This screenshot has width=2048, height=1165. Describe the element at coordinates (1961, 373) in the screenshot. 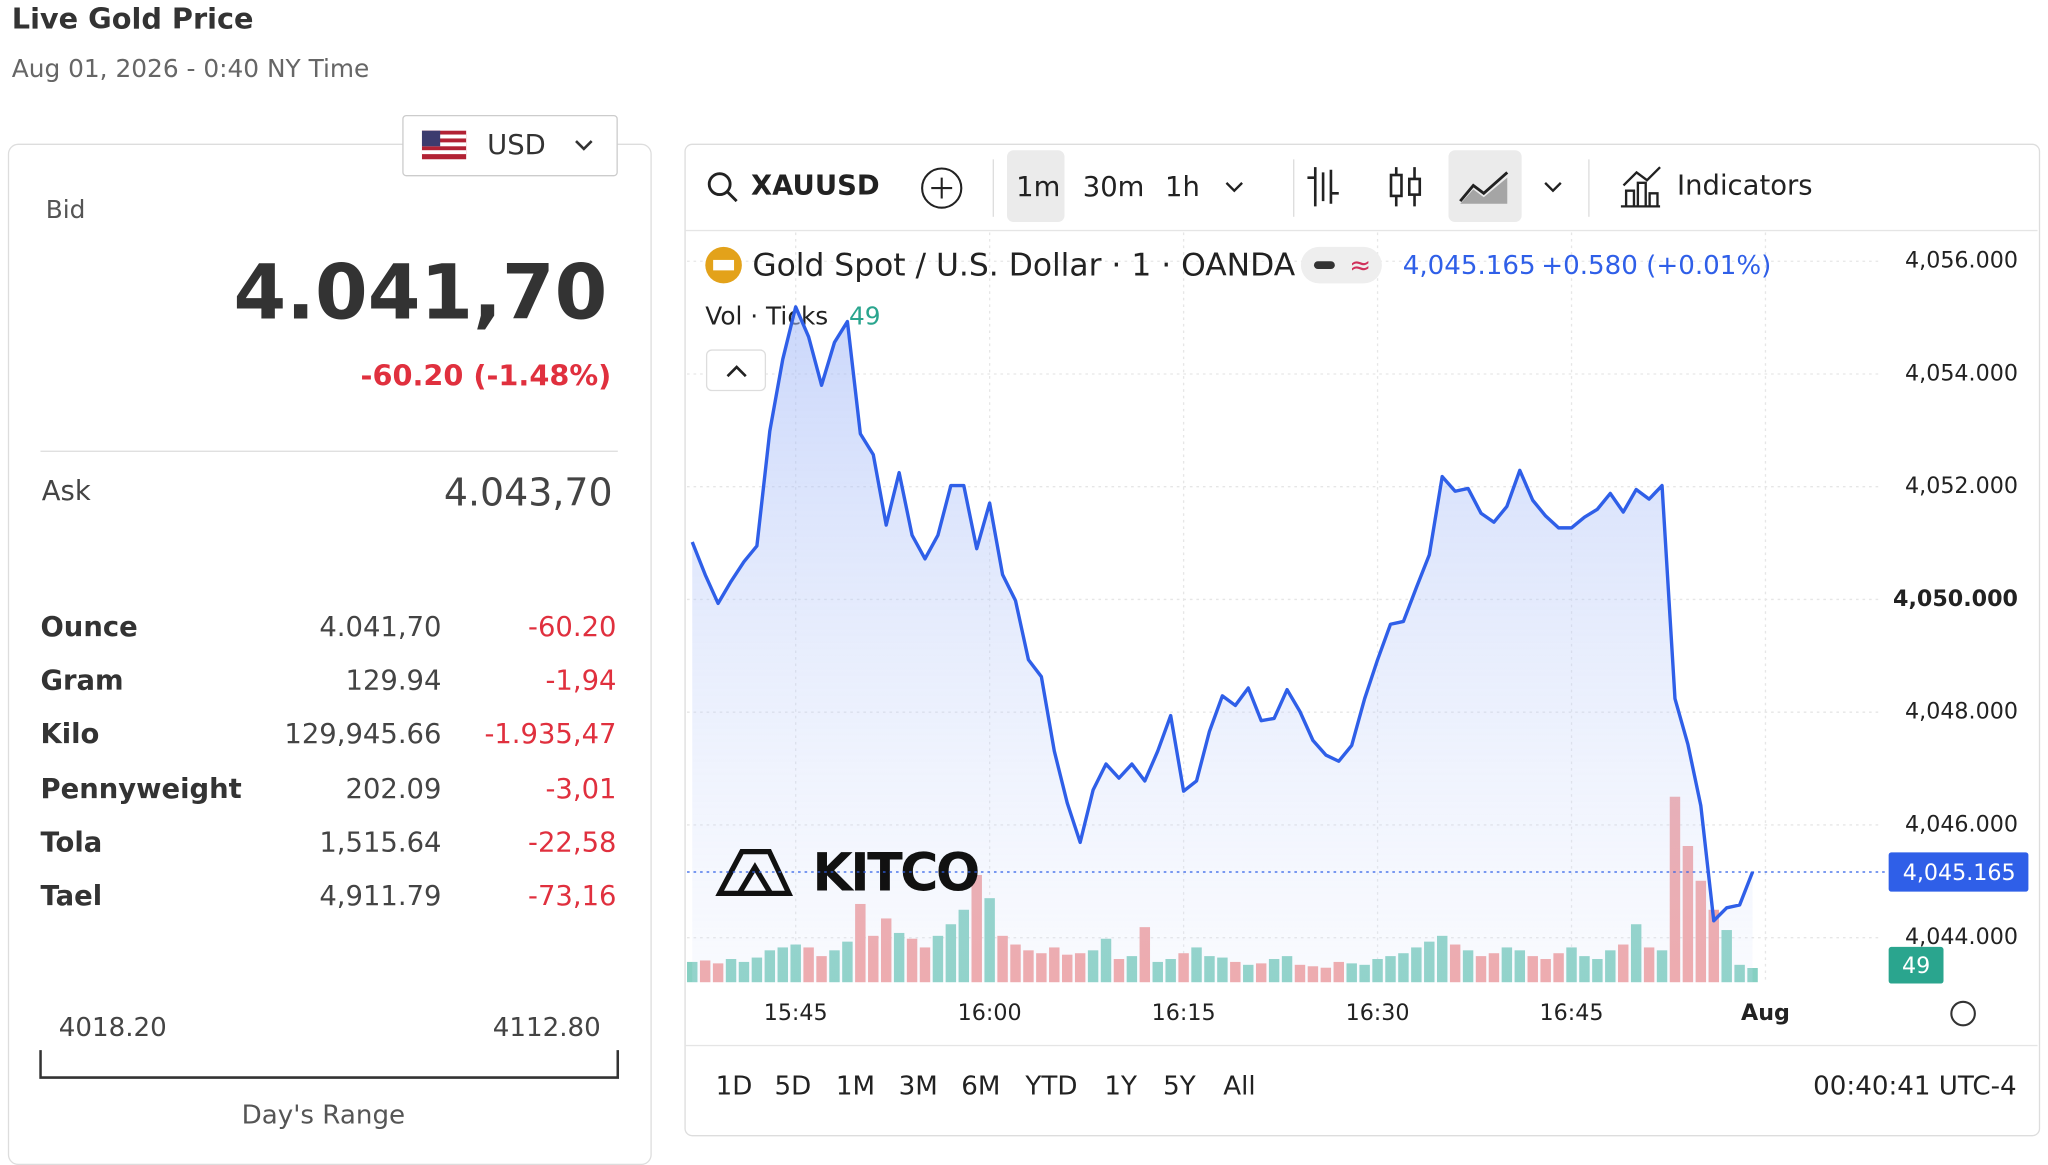

I see `y-tick-label: 4,054.000` at that location.